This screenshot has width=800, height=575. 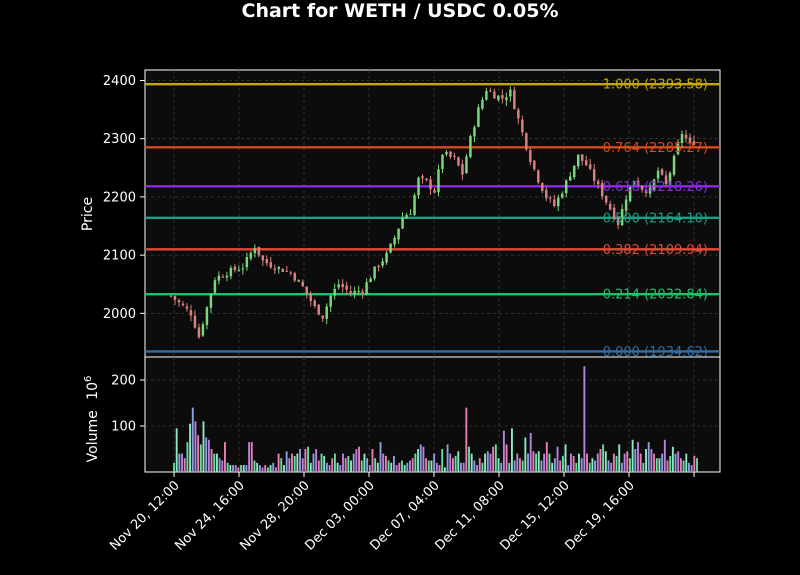 I want to click on volume-y-tick-label: 200, so click(x=123, y=381).